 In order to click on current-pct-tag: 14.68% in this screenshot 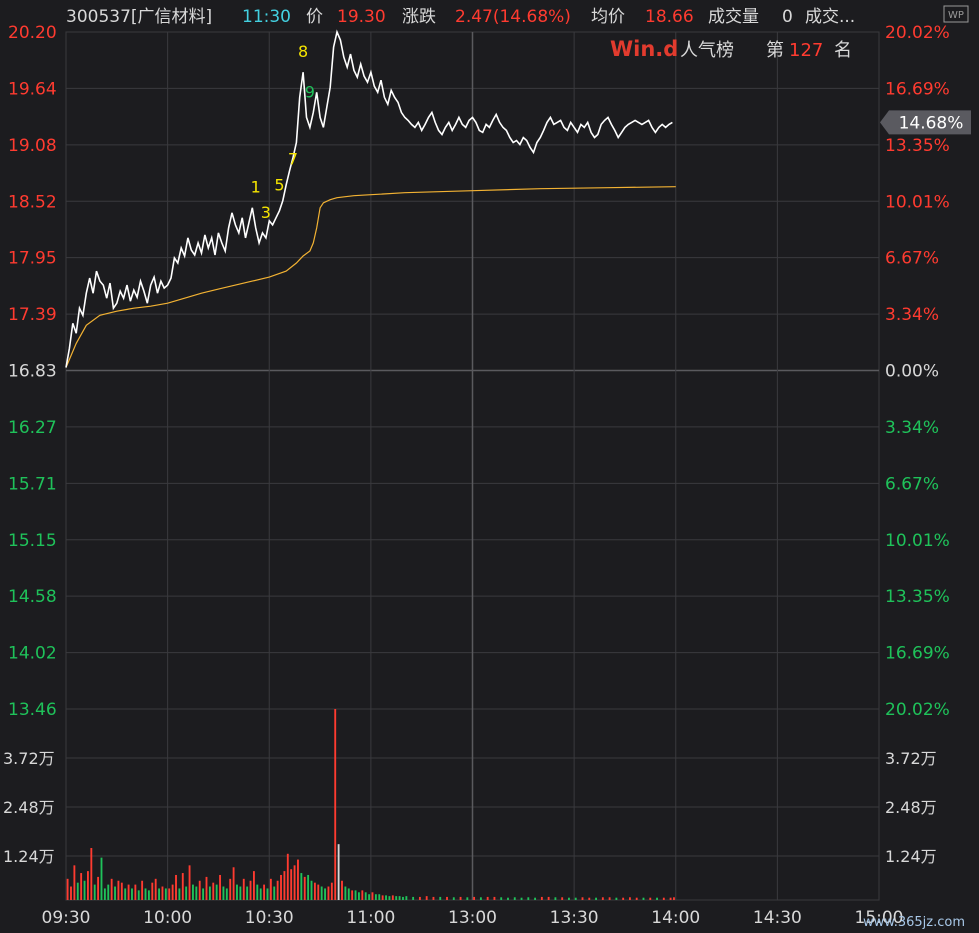, I will do `click(925, 122)`.